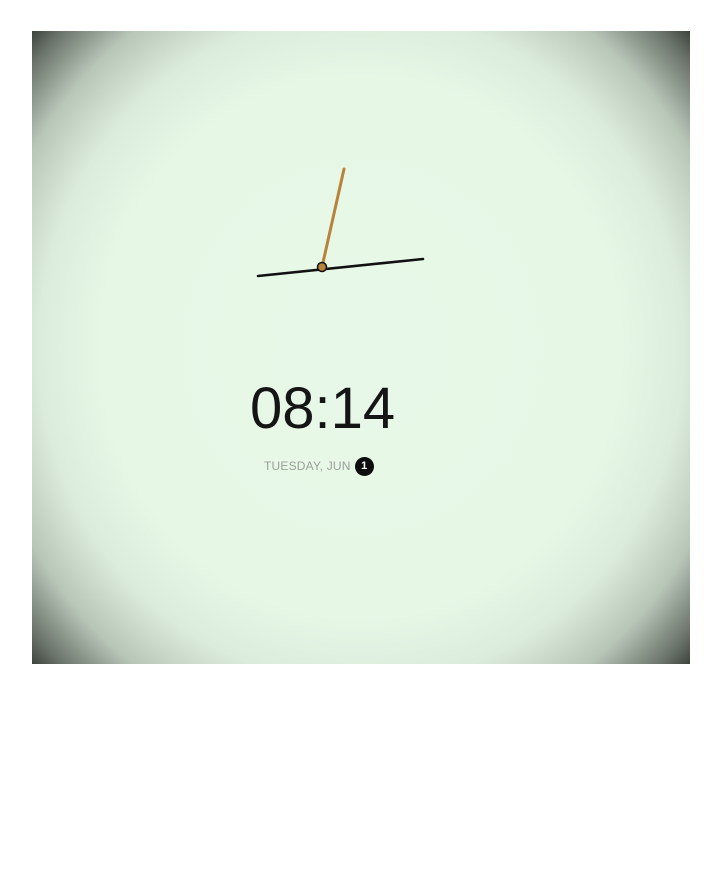  I want to click on day-badge: 1, so click(364, 466).